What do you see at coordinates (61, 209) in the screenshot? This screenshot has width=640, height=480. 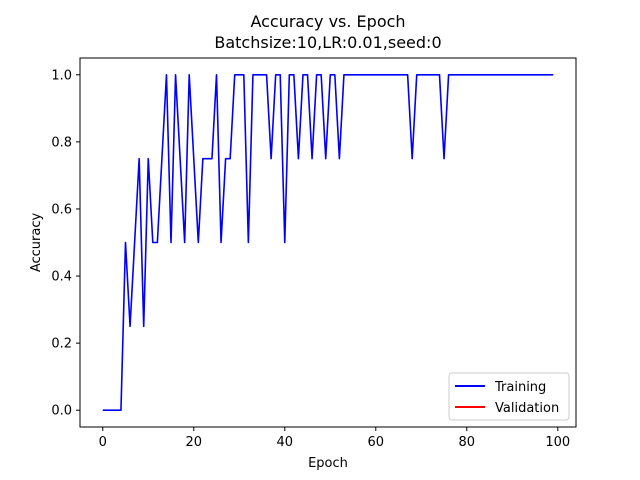 I see `y-tick-label: 0.6` at bounding box center [61, 209].